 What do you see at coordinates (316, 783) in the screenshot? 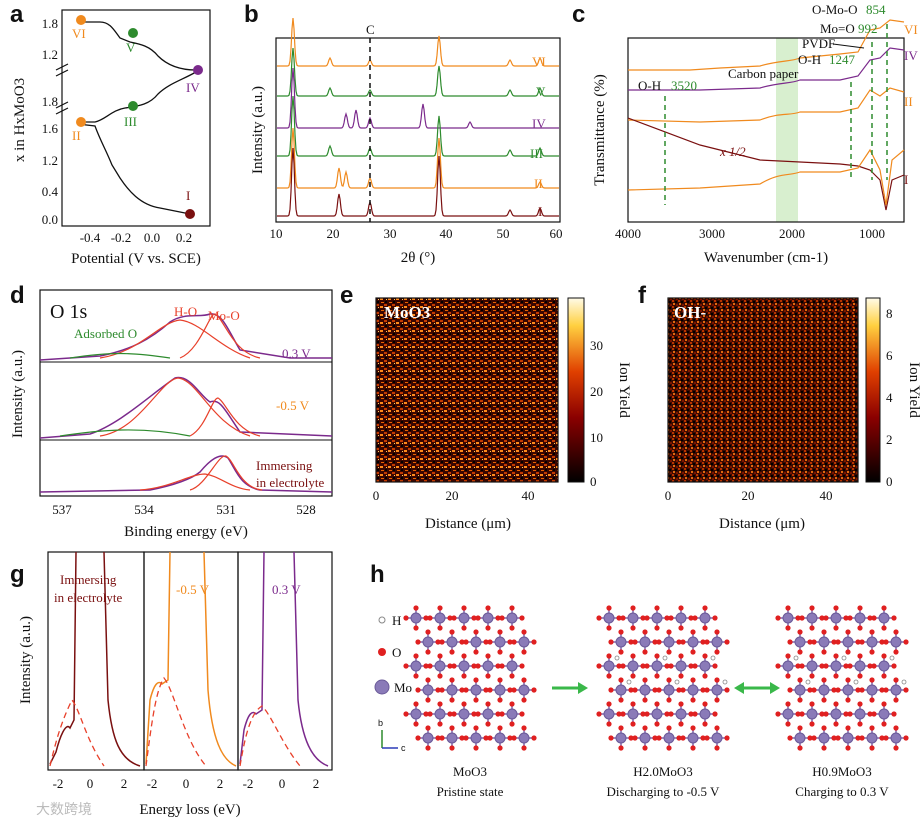
I see `g-xtick-8: 2` at bounding box center [316, 783].